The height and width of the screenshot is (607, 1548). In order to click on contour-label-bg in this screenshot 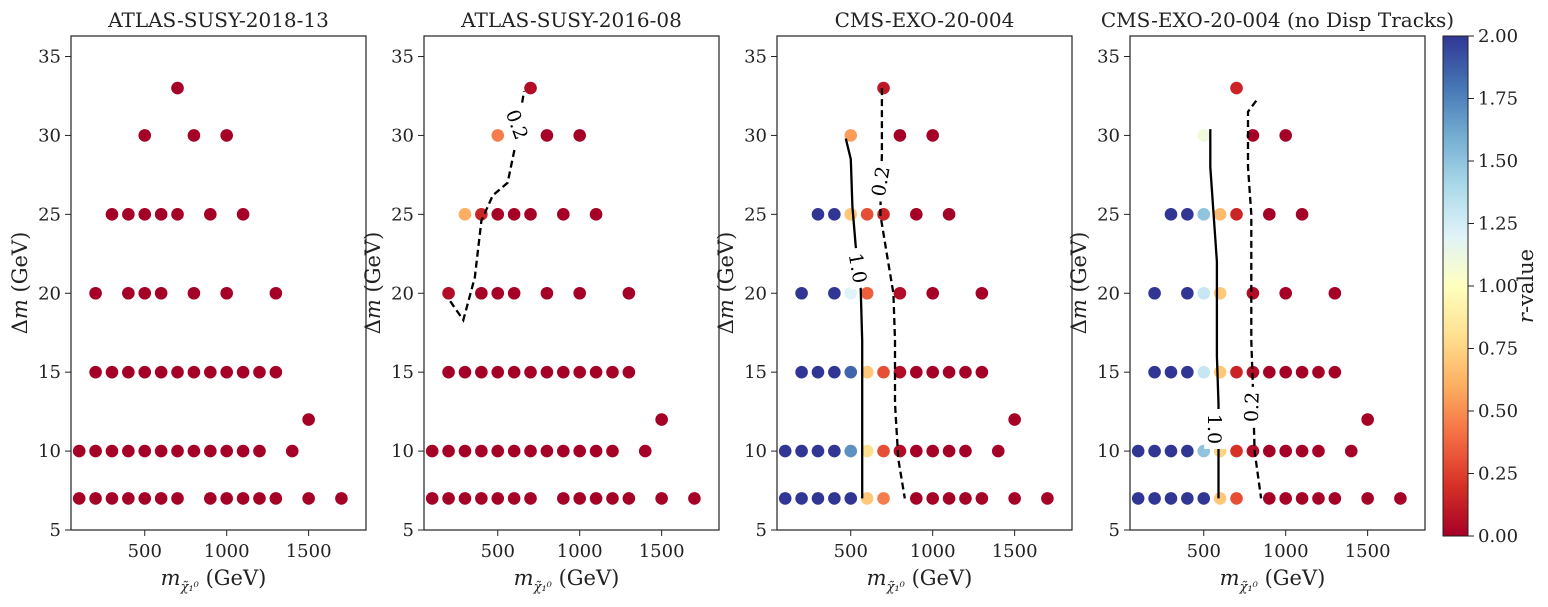, I will do `click(517, 124)`.